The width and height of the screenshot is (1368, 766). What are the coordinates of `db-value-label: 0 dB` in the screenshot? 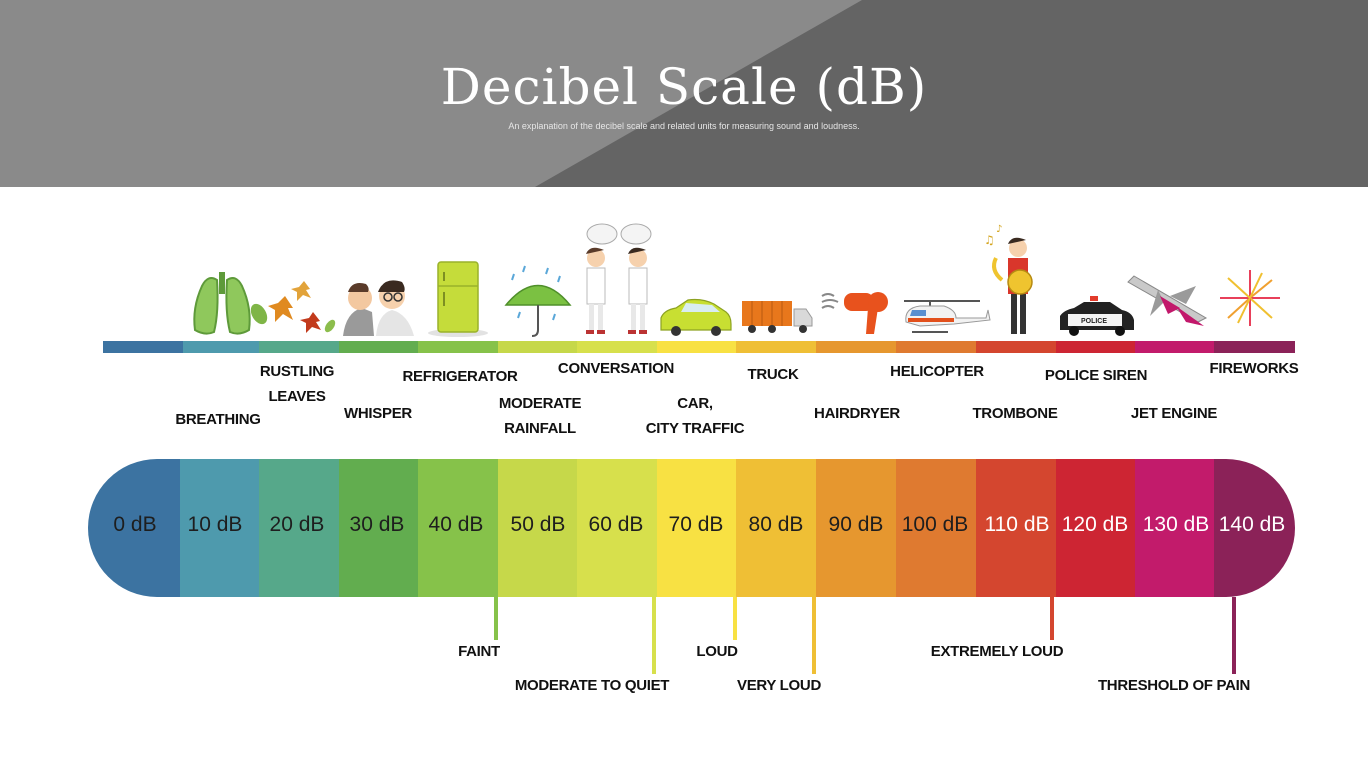 It's located at (135, 524).